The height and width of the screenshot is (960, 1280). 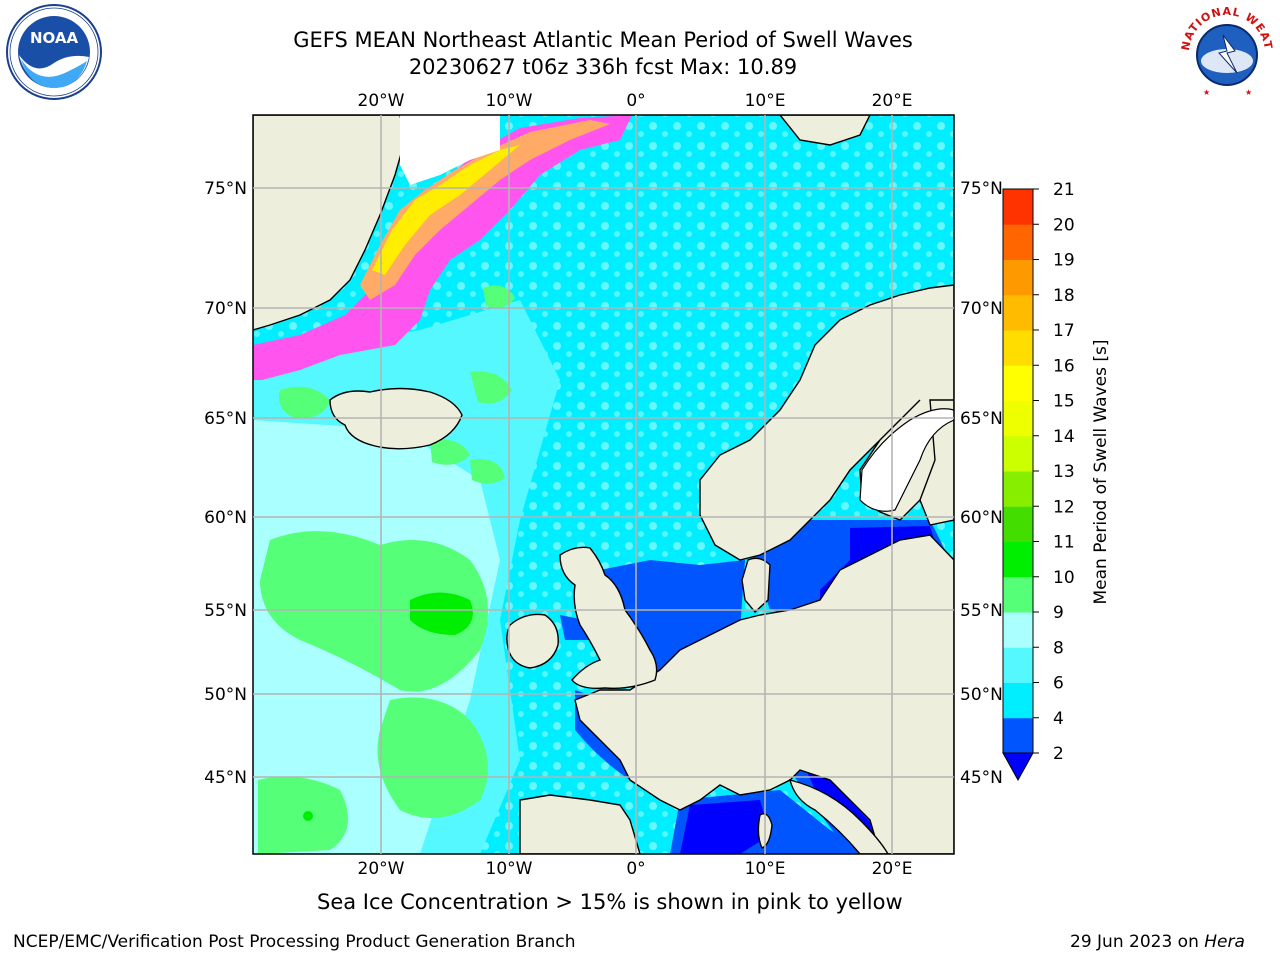 I want to click on longitude-labels-top: 20°W 10°W 0° 10°E 20°E, so click(x=635, y=101).